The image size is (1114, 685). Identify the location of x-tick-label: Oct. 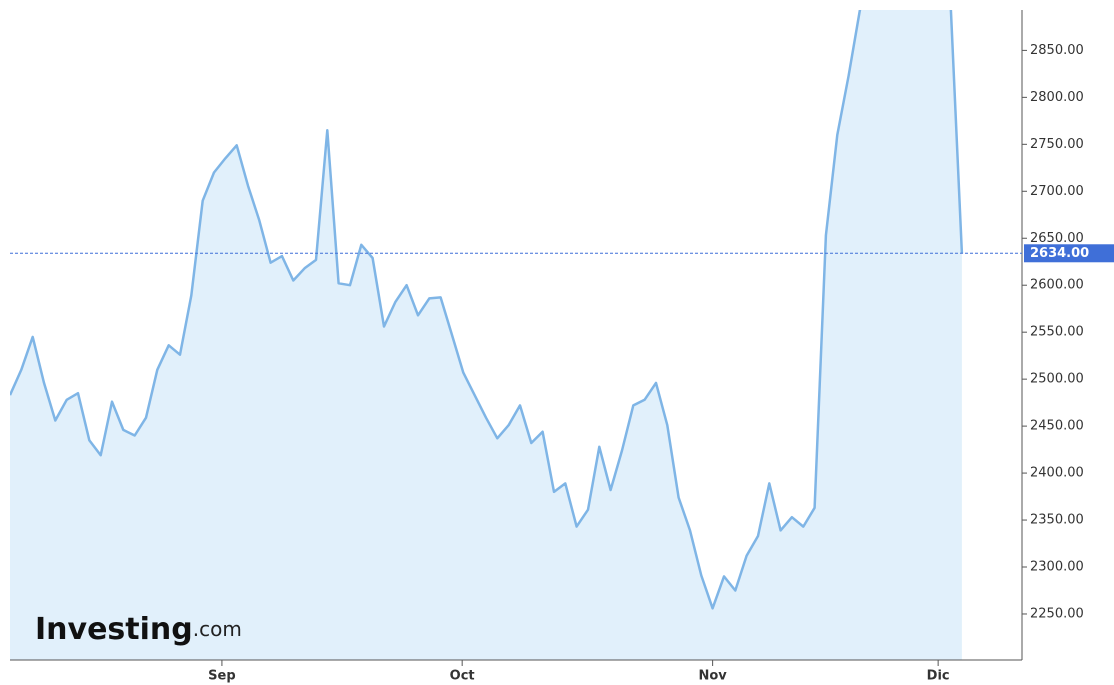
(462, 676).